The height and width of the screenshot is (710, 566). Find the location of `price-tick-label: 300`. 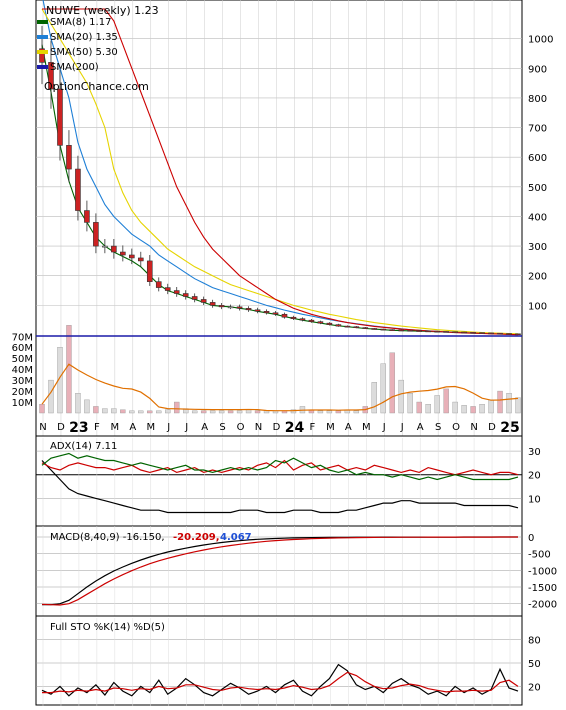

price-tick-label: 300 is located at coordinates (537, 247).